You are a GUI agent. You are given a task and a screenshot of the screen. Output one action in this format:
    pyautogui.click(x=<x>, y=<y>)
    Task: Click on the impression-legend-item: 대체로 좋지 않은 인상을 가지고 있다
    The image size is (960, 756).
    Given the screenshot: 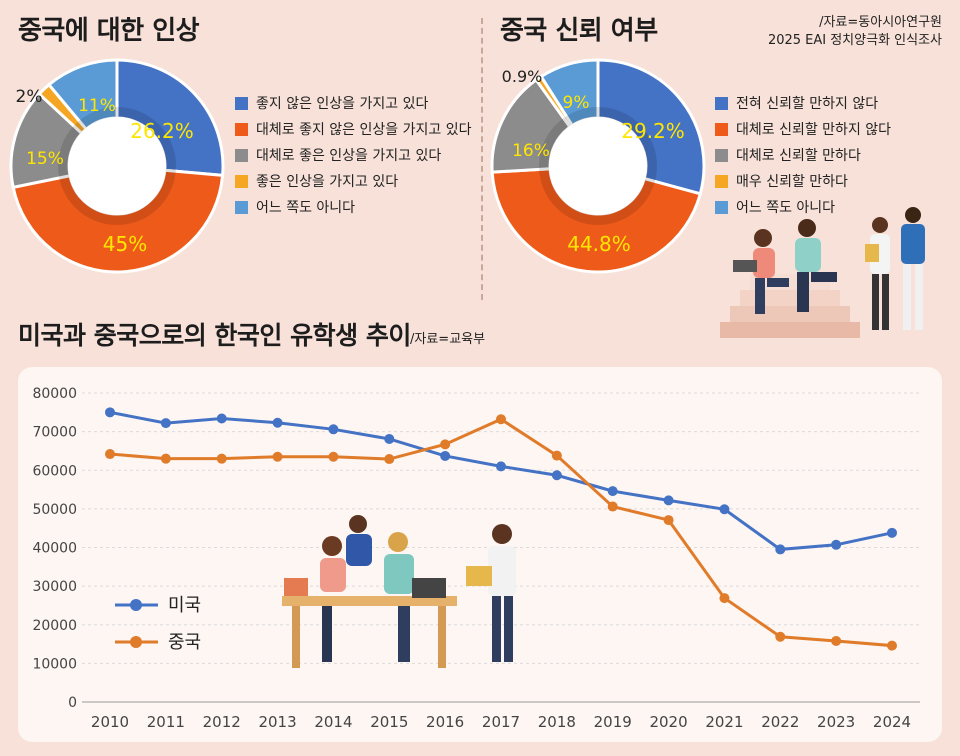 What is the action you would take?
    pyautogui.click(x=353, y=129)
    